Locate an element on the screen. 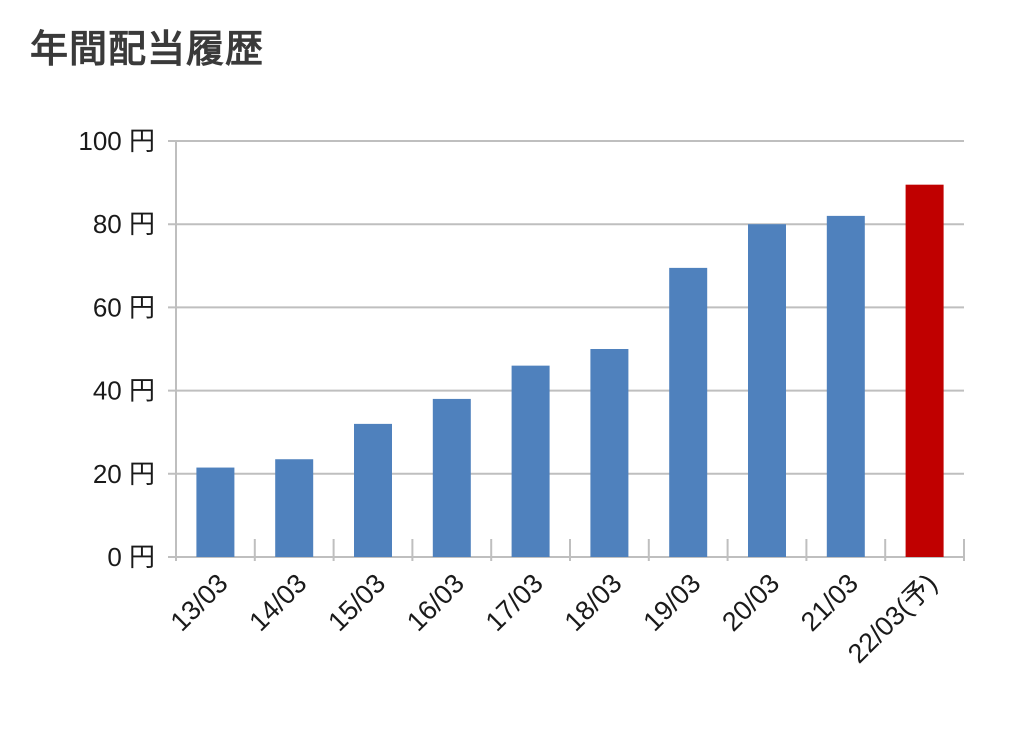  x-tick-label-13/03: 13/03 is located at coordinates (199, 602).